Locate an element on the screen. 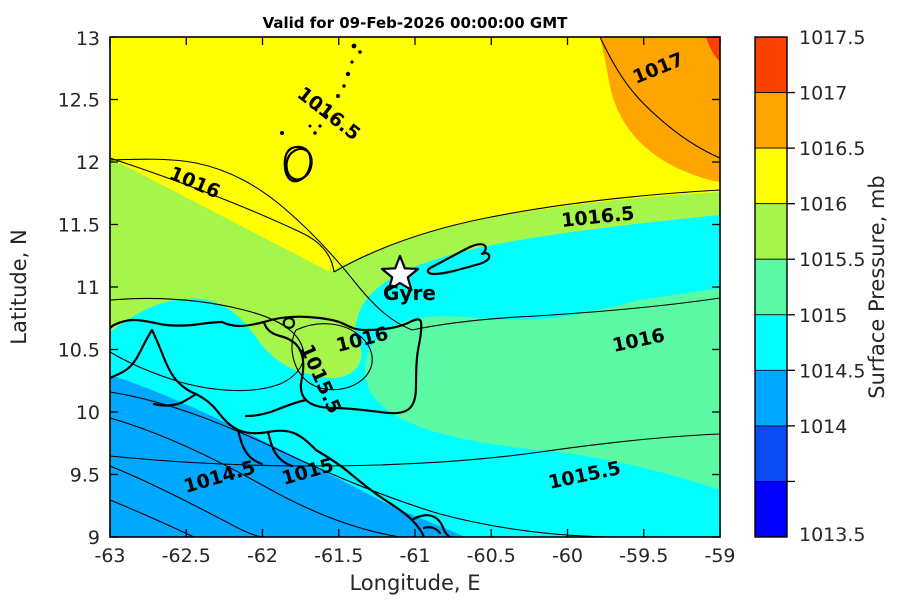 The height and width of the screenshot is (600, 900). contour-line-1016p5-right is located at coordinates (526, 231).